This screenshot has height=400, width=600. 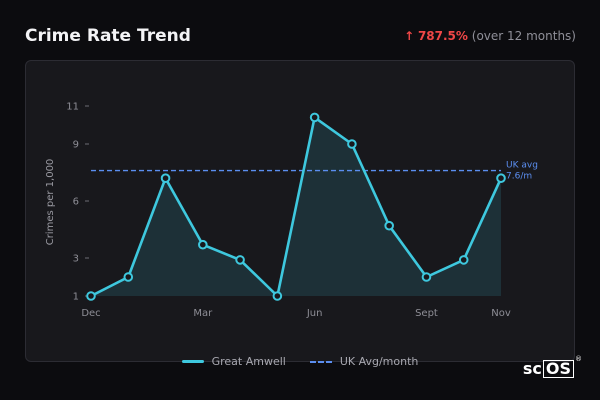 I want to click on page-title: Crime Rate Trend, so click(x=108, y=36).